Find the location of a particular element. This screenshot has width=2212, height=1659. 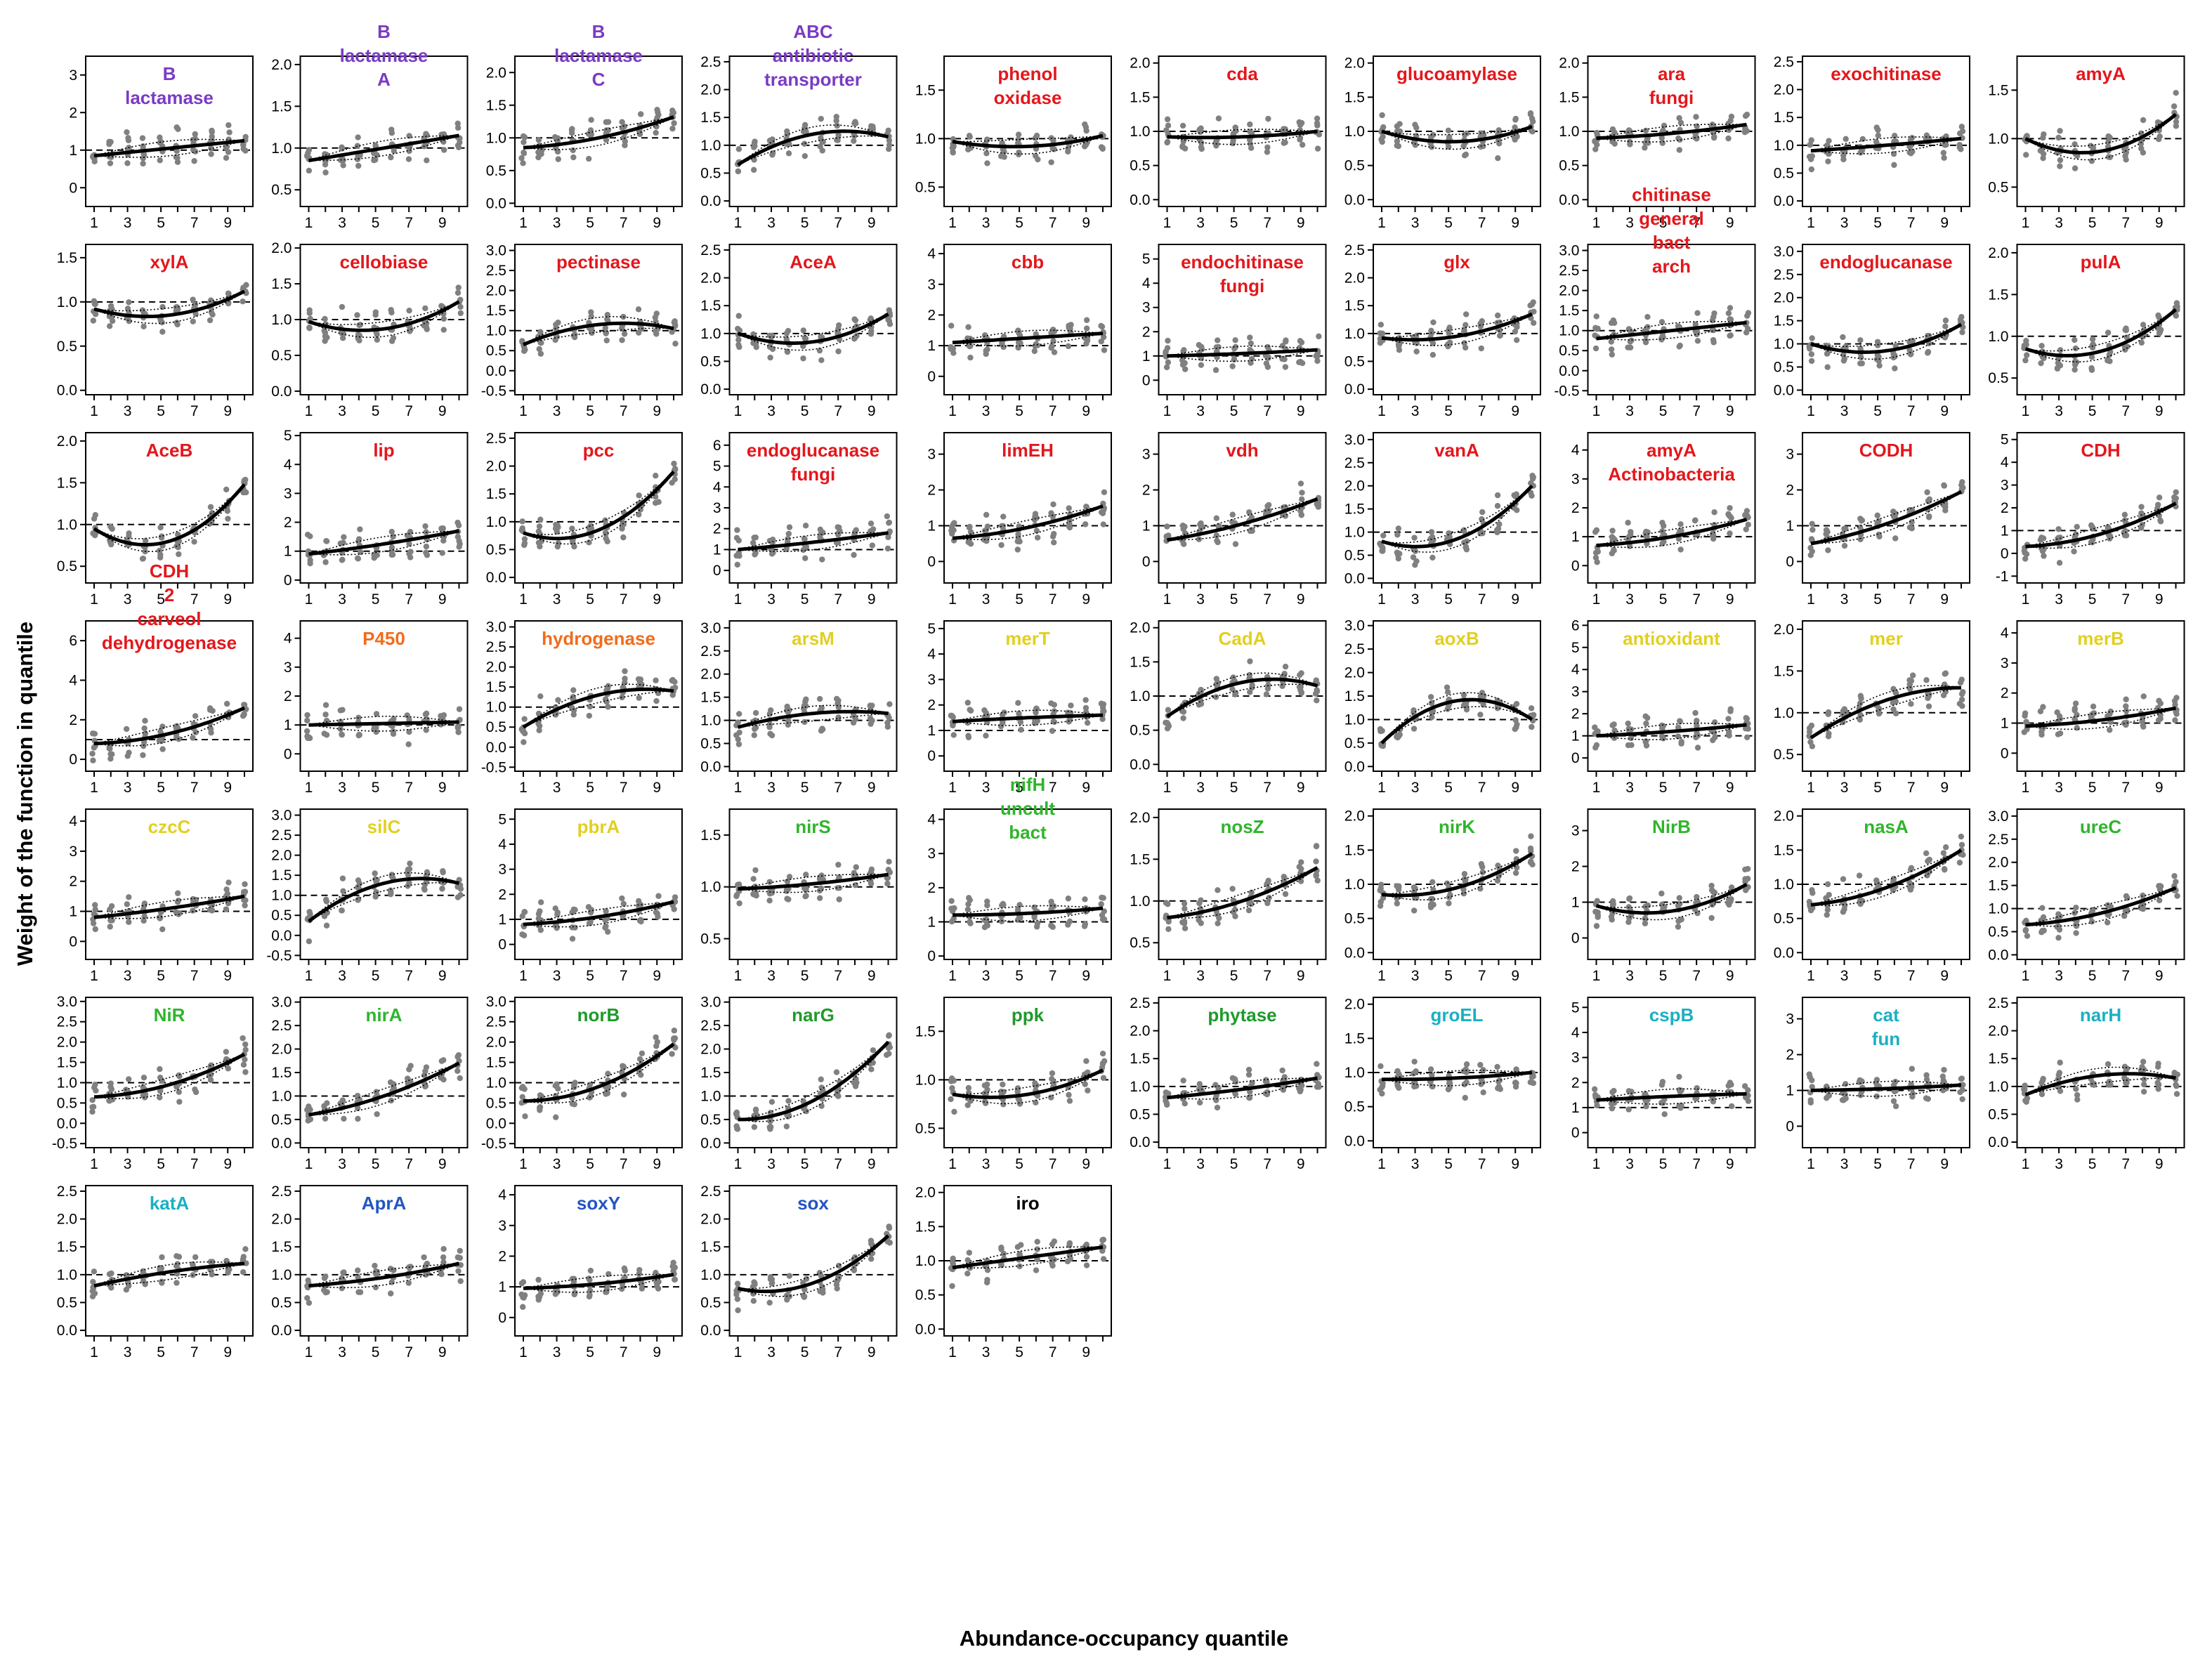

y-tick-label: 2 is located at coordinates (73, 113).